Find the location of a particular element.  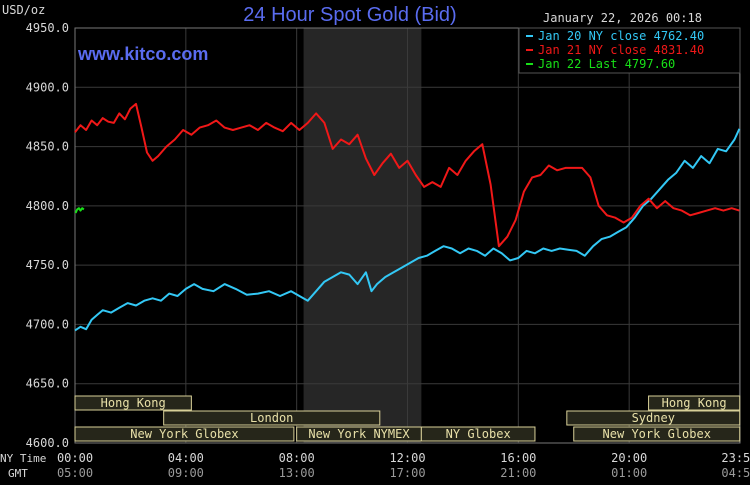

x-tick-label-gmt: 01:00 is located at coordinates (629, 473).